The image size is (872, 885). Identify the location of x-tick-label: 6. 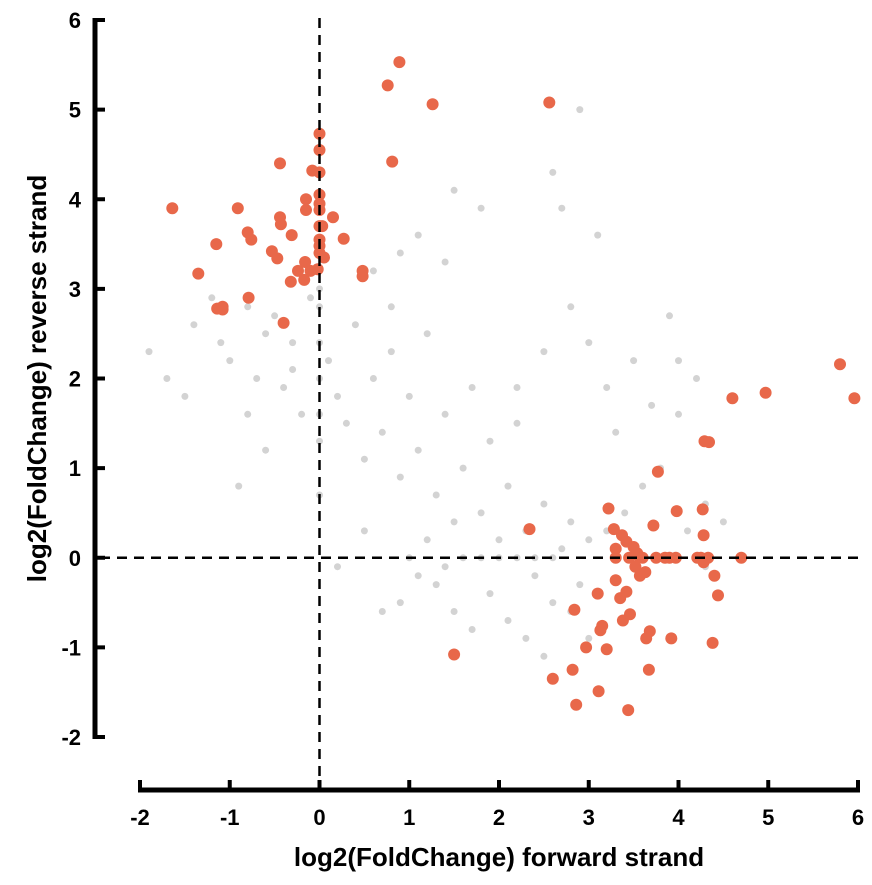
(858, 817).